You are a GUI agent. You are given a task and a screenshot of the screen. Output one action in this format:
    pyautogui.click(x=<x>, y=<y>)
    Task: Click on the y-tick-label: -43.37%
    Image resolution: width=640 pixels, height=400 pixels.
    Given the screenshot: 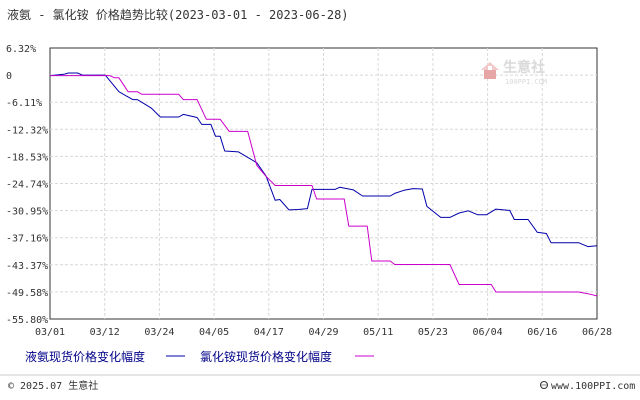 What is the action you would take?
    pyautogui.click(x=27, y=266)
    